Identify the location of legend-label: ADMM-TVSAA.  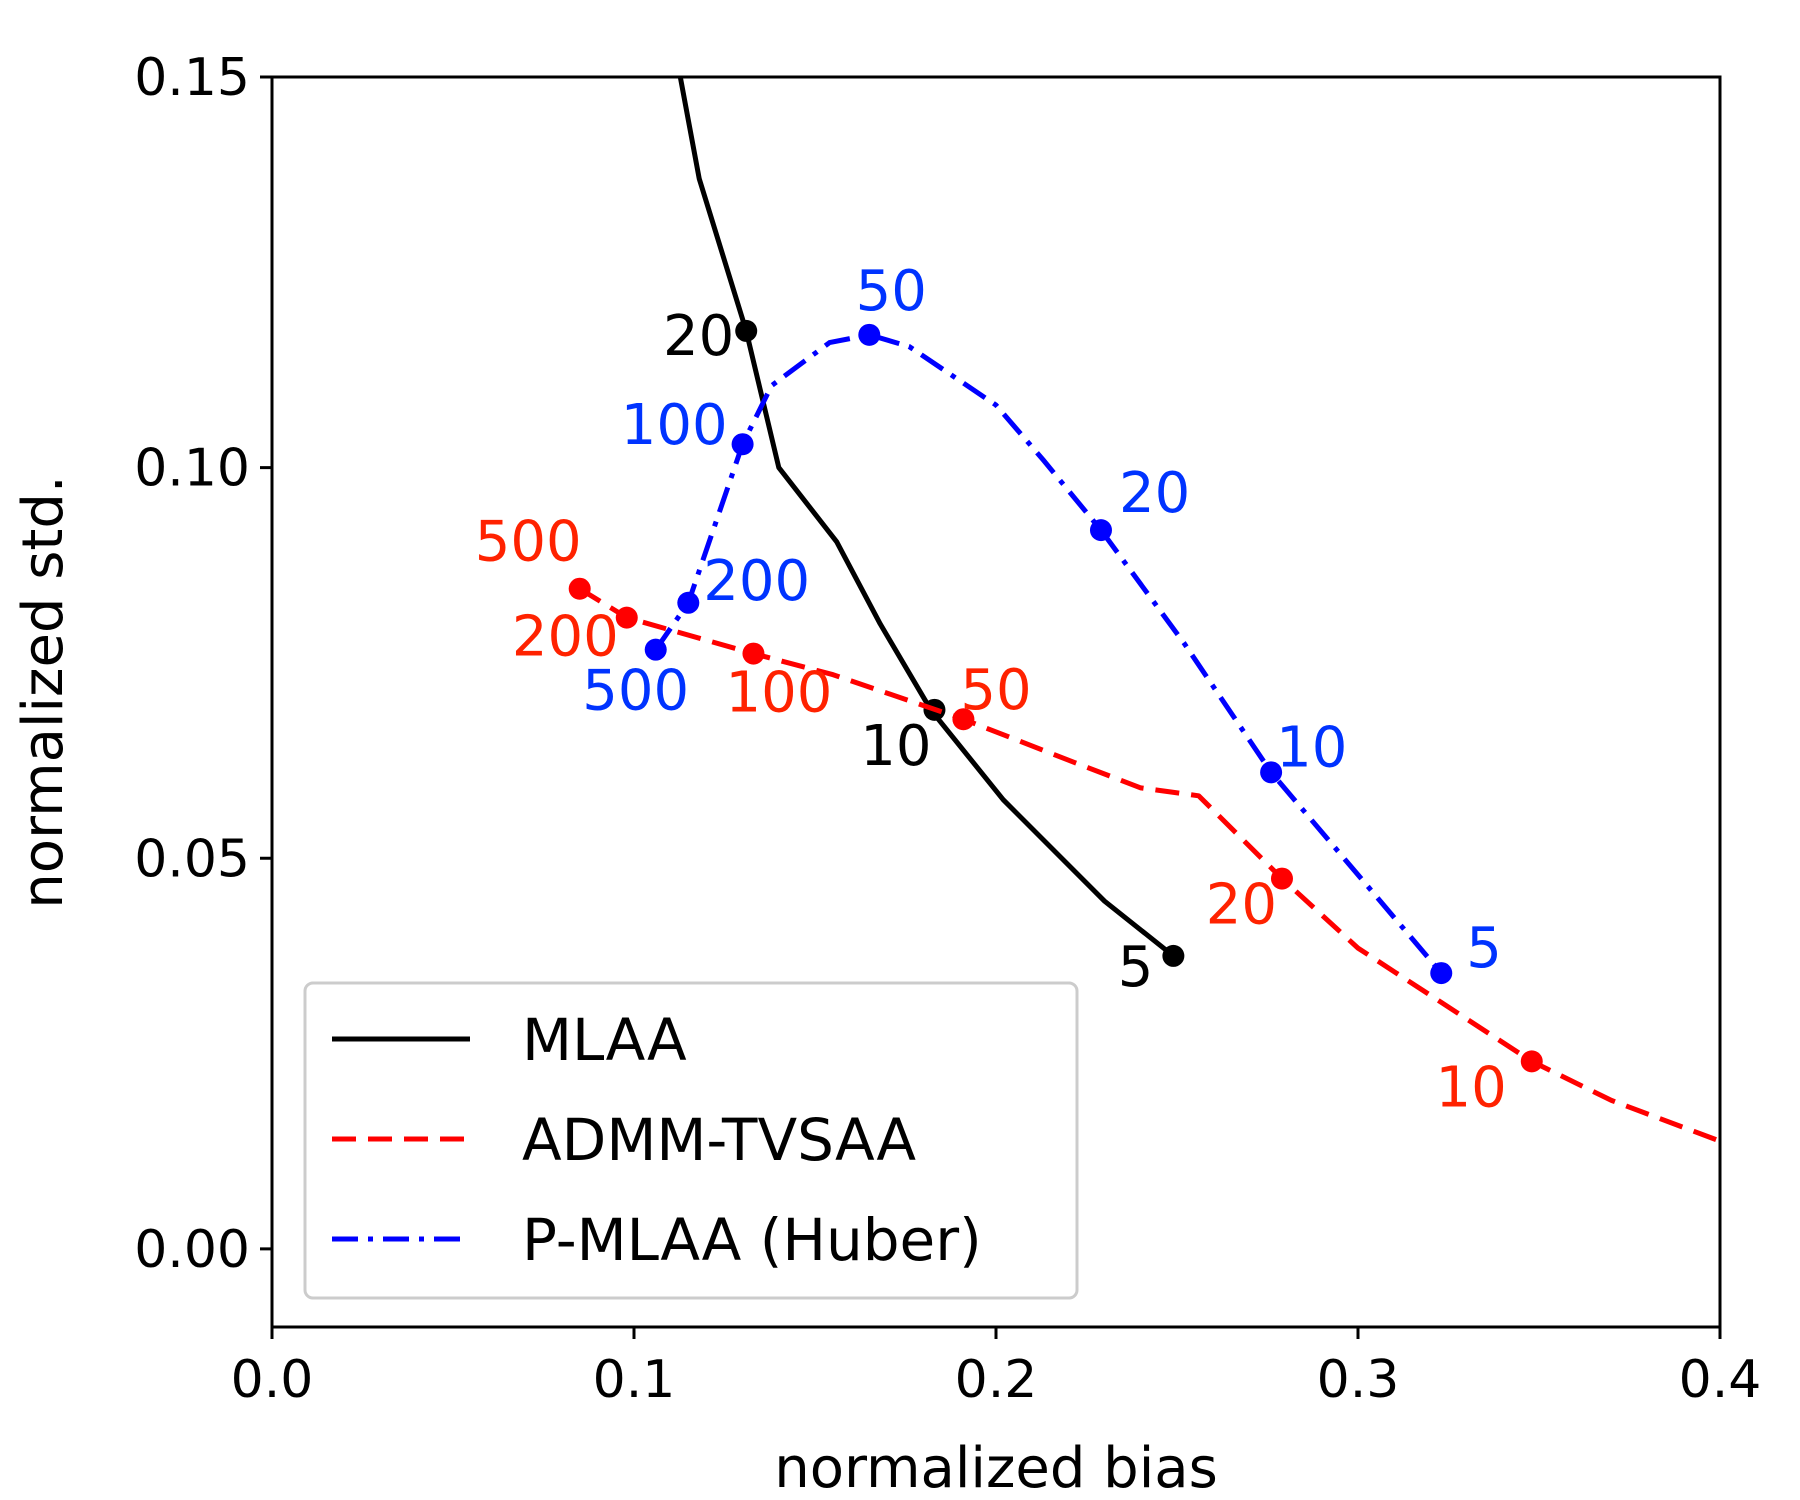
(719, 1140).